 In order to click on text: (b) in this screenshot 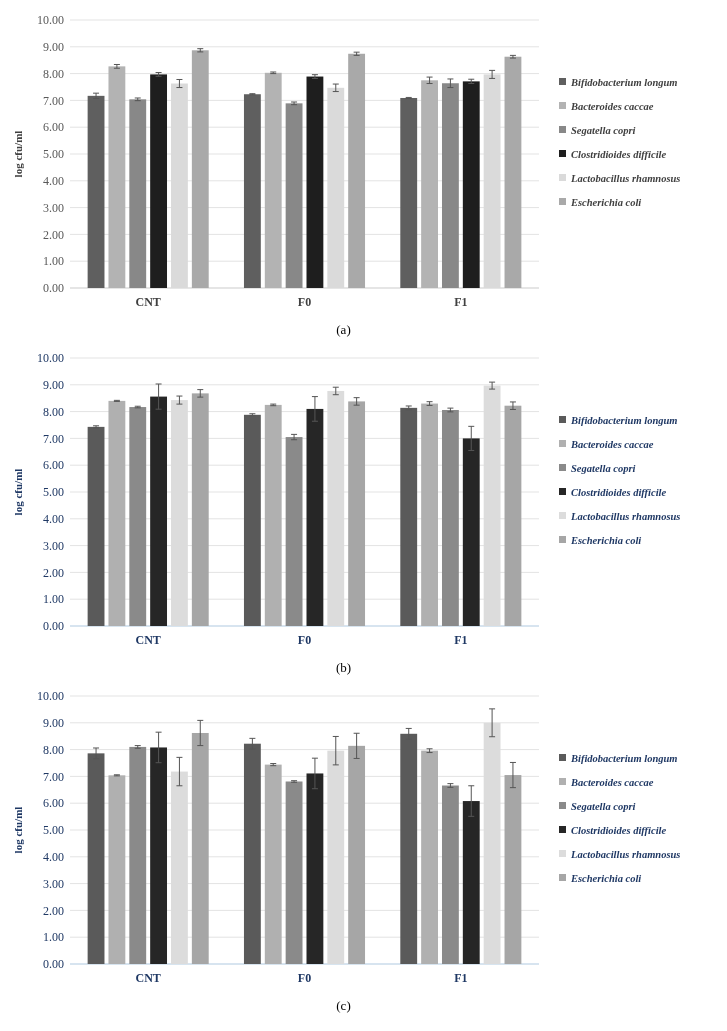, I will do `click(343, 667)`.